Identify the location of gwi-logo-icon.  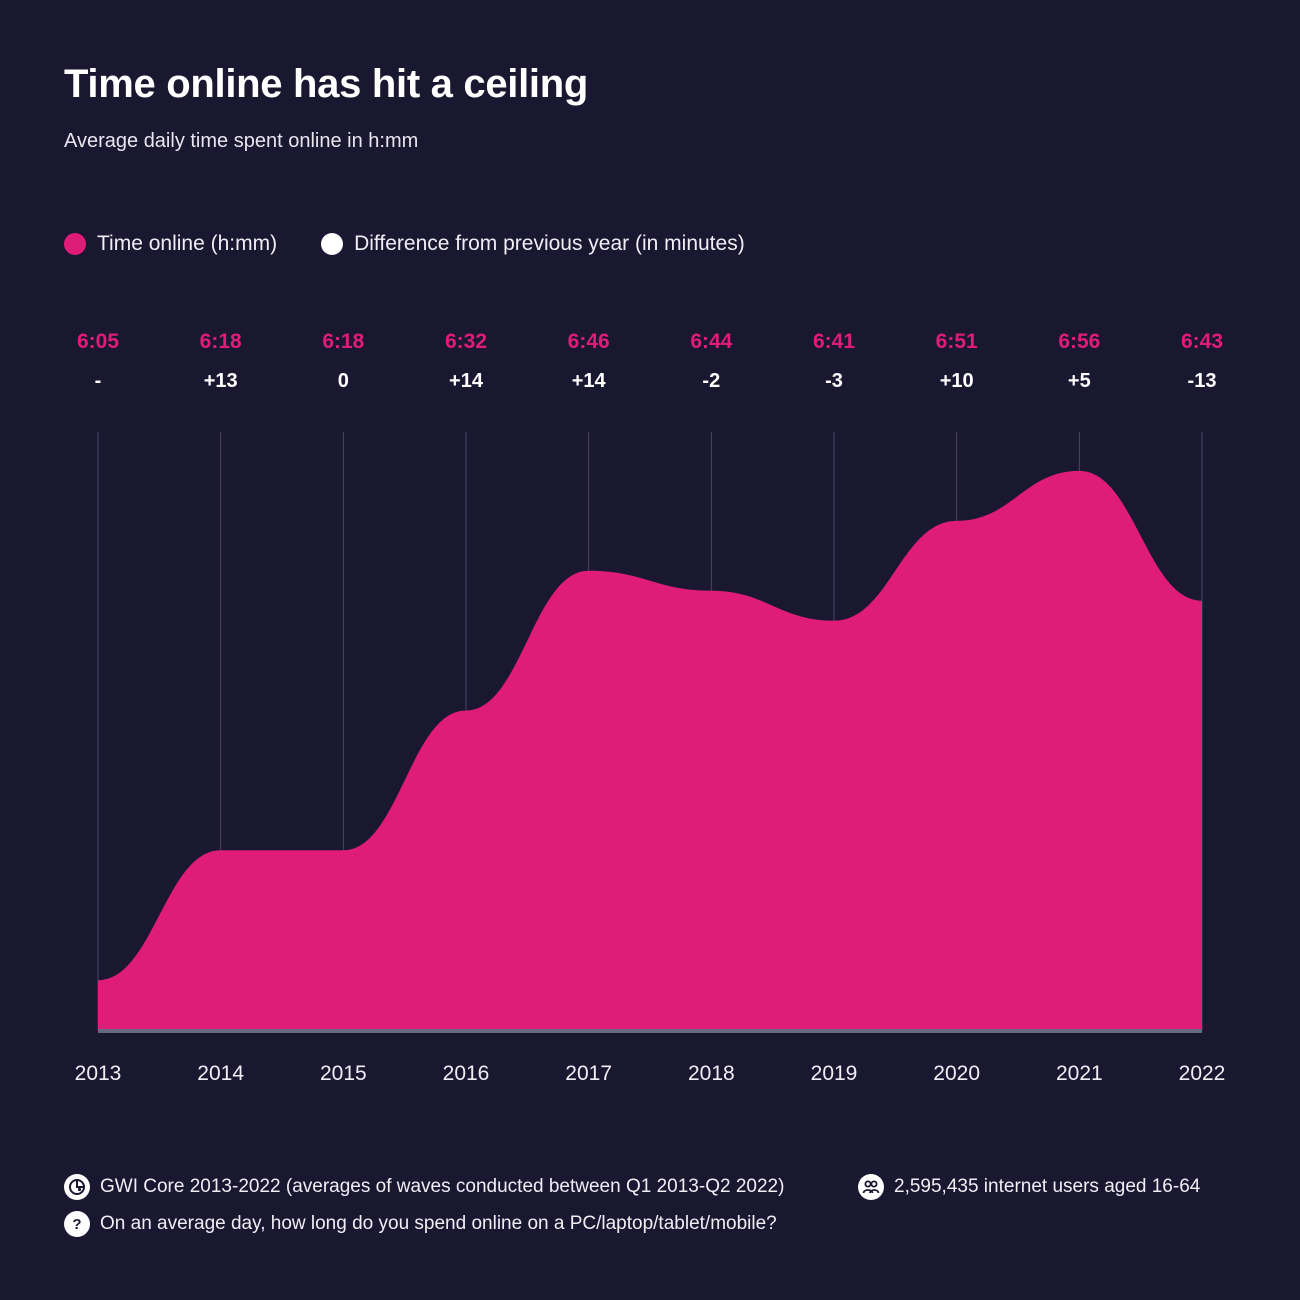
(77, 1187).